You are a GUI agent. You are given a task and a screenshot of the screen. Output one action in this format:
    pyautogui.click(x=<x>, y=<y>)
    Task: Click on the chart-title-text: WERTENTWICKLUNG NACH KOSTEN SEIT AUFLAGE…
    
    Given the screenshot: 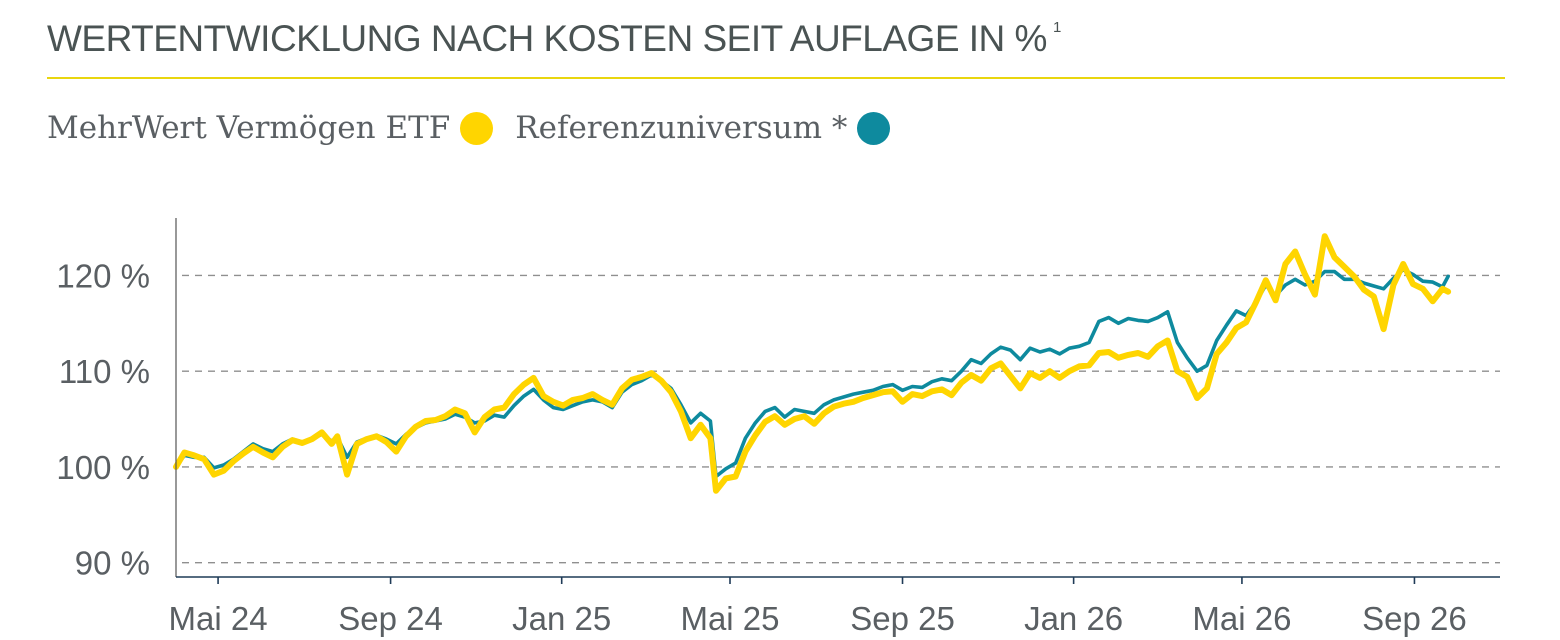 What is the action you would take?
    pyautogui.click(x=547, y=38)
    